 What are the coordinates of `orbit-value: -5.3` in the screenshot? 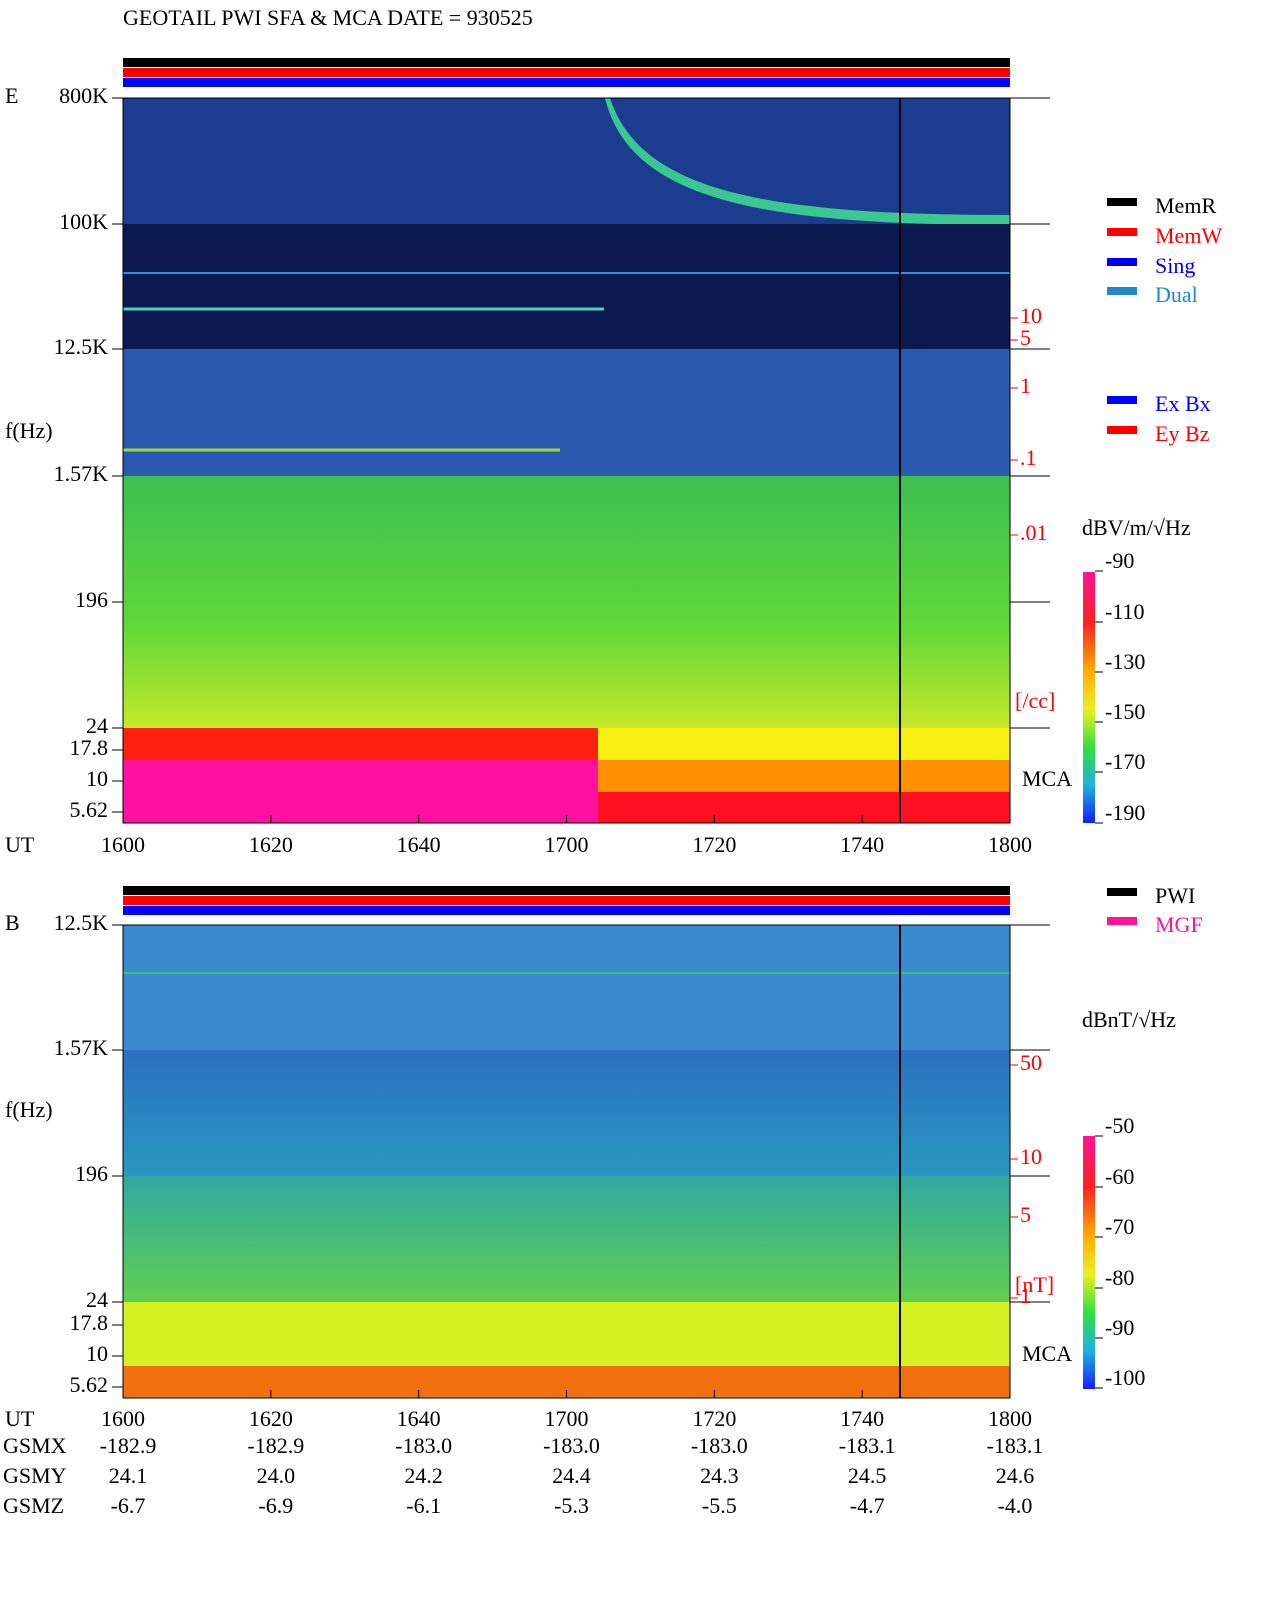 It's located at (571, 1505).